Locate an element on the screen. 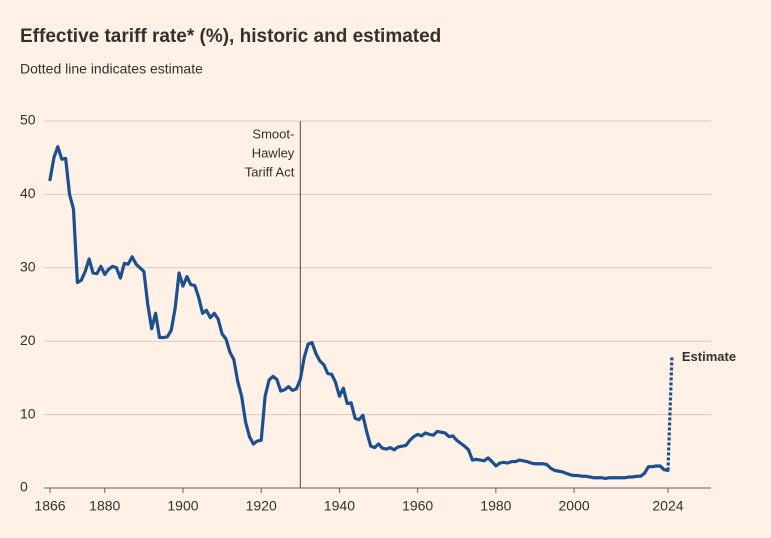  series-label: Estimate is located at coordinates (709, 356).